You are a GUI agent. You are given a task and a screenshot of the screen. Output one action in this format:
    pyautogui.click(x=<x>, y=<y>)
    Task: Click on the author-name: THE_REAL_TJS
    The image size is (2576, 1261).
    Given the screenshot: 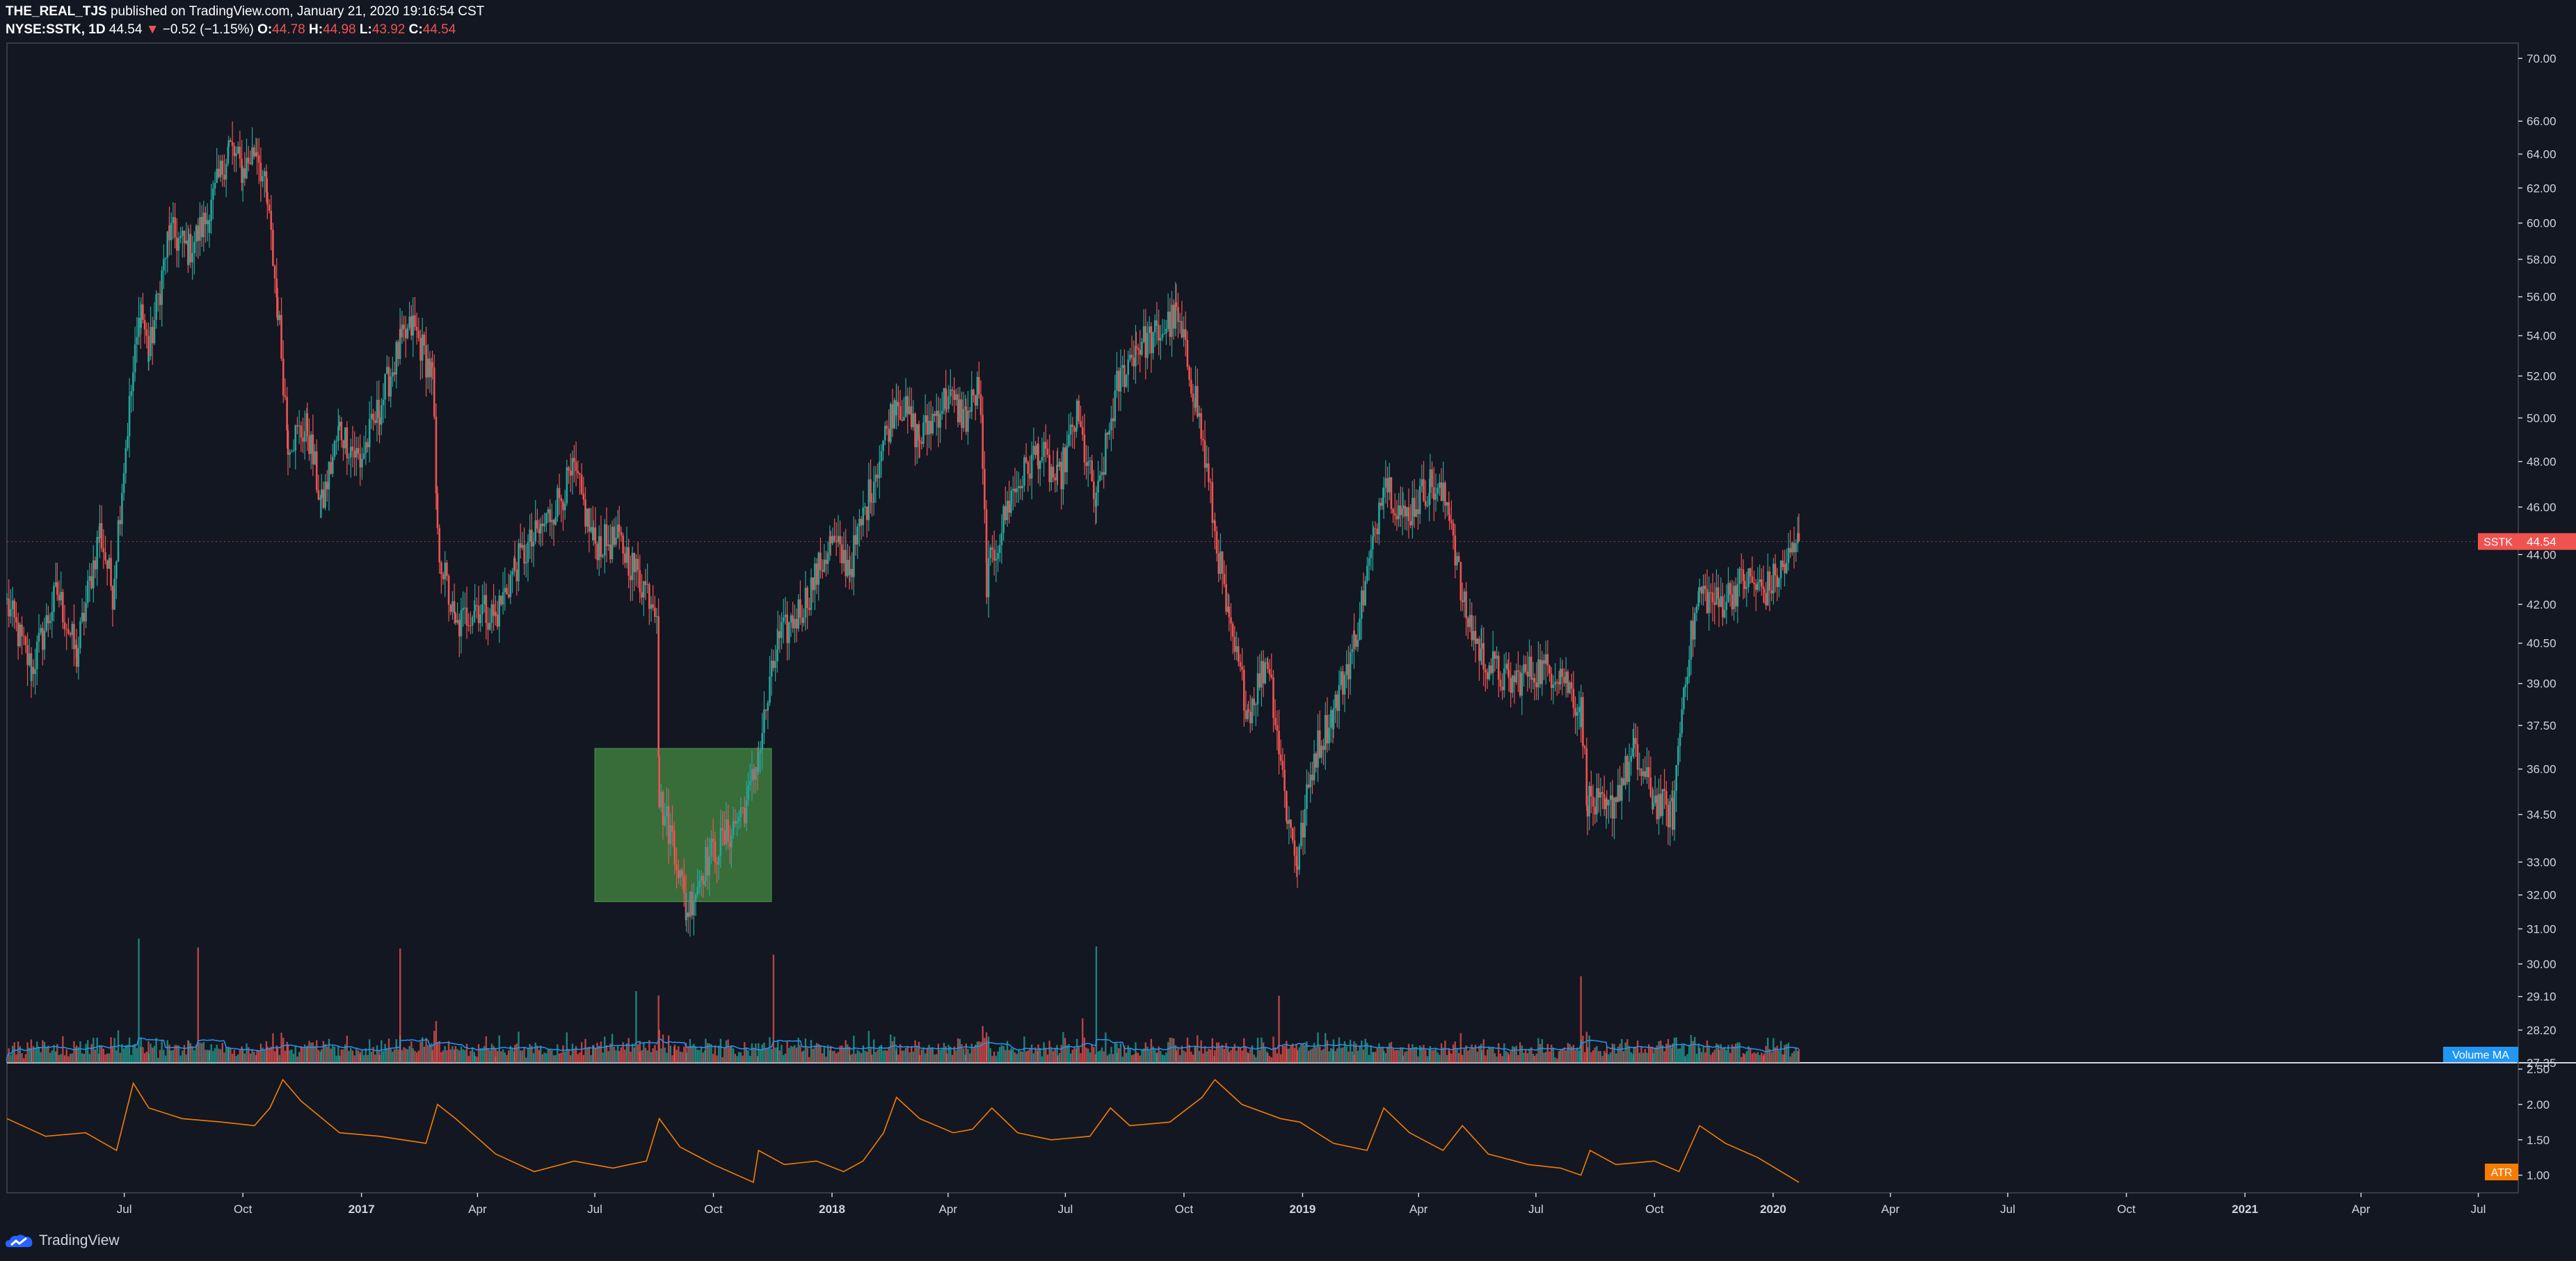 What is the action you would take?
    pyautogui.click(x=56, y=11)
    